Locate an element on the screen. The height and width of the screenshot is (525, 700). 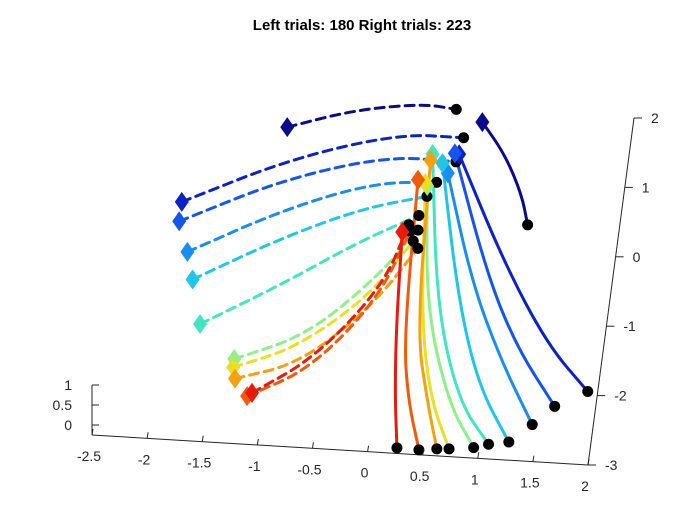
z-tick-label: 0.5 is located at coordinates (63, 405).